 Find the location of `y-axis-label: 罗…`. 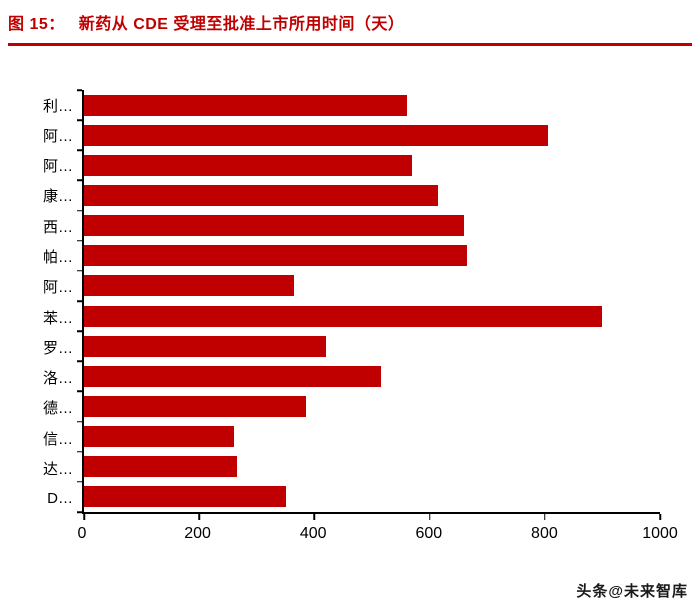

y-axis-label: 罗… is located at coordinates (57, 348).